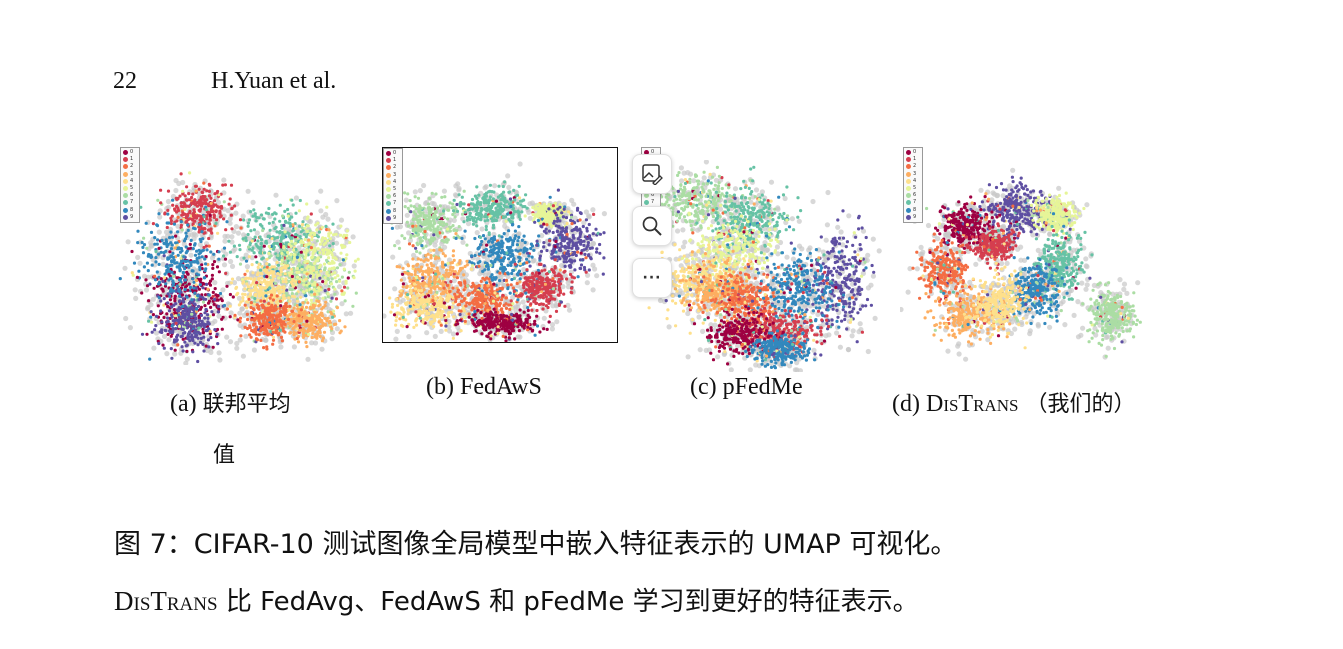 The width and height of the screenshot is (1343, 649). Describe the element at coordinates (224, 455) in the screenshot. I see `caption-a-line2: 值` at that location.